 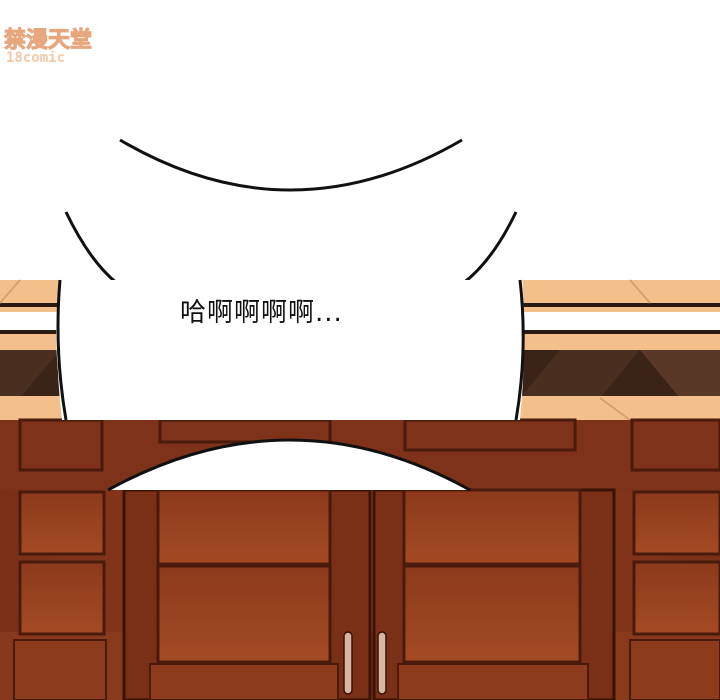 What do you see at coordinates (365, 663) in the screenshot?
I see `cabinet-handles` at bounding box center [365, 663].